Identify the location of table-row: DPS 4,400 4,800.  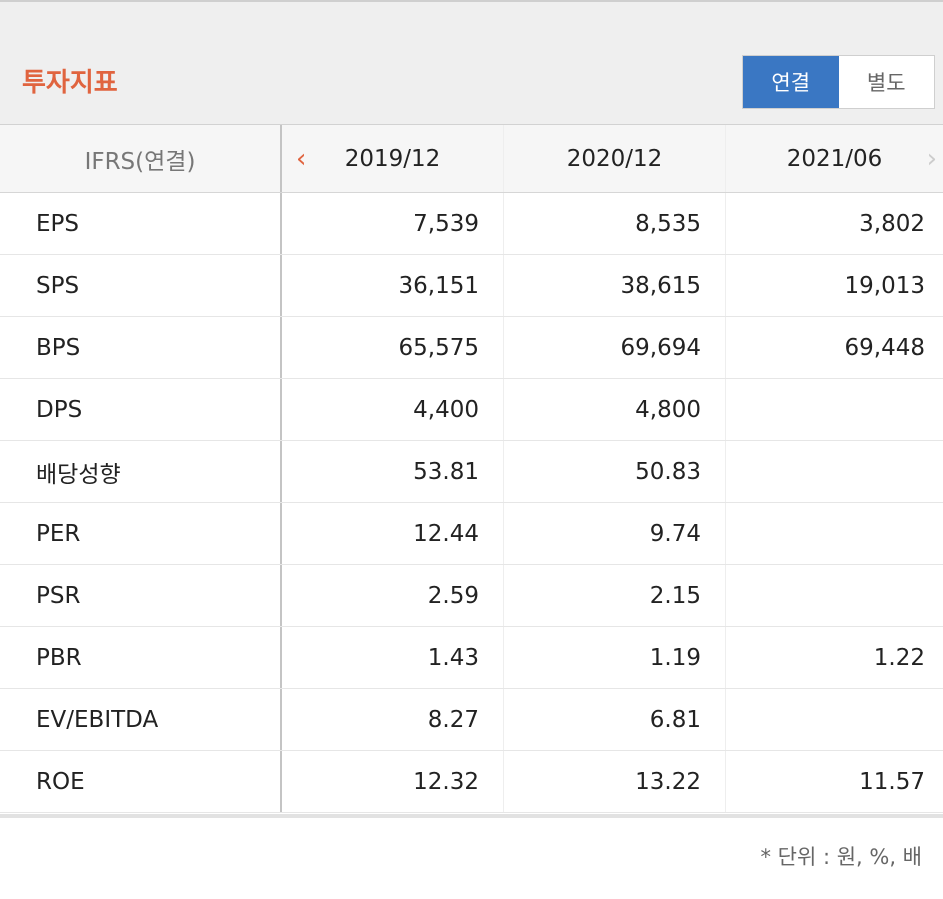
(471, 410).